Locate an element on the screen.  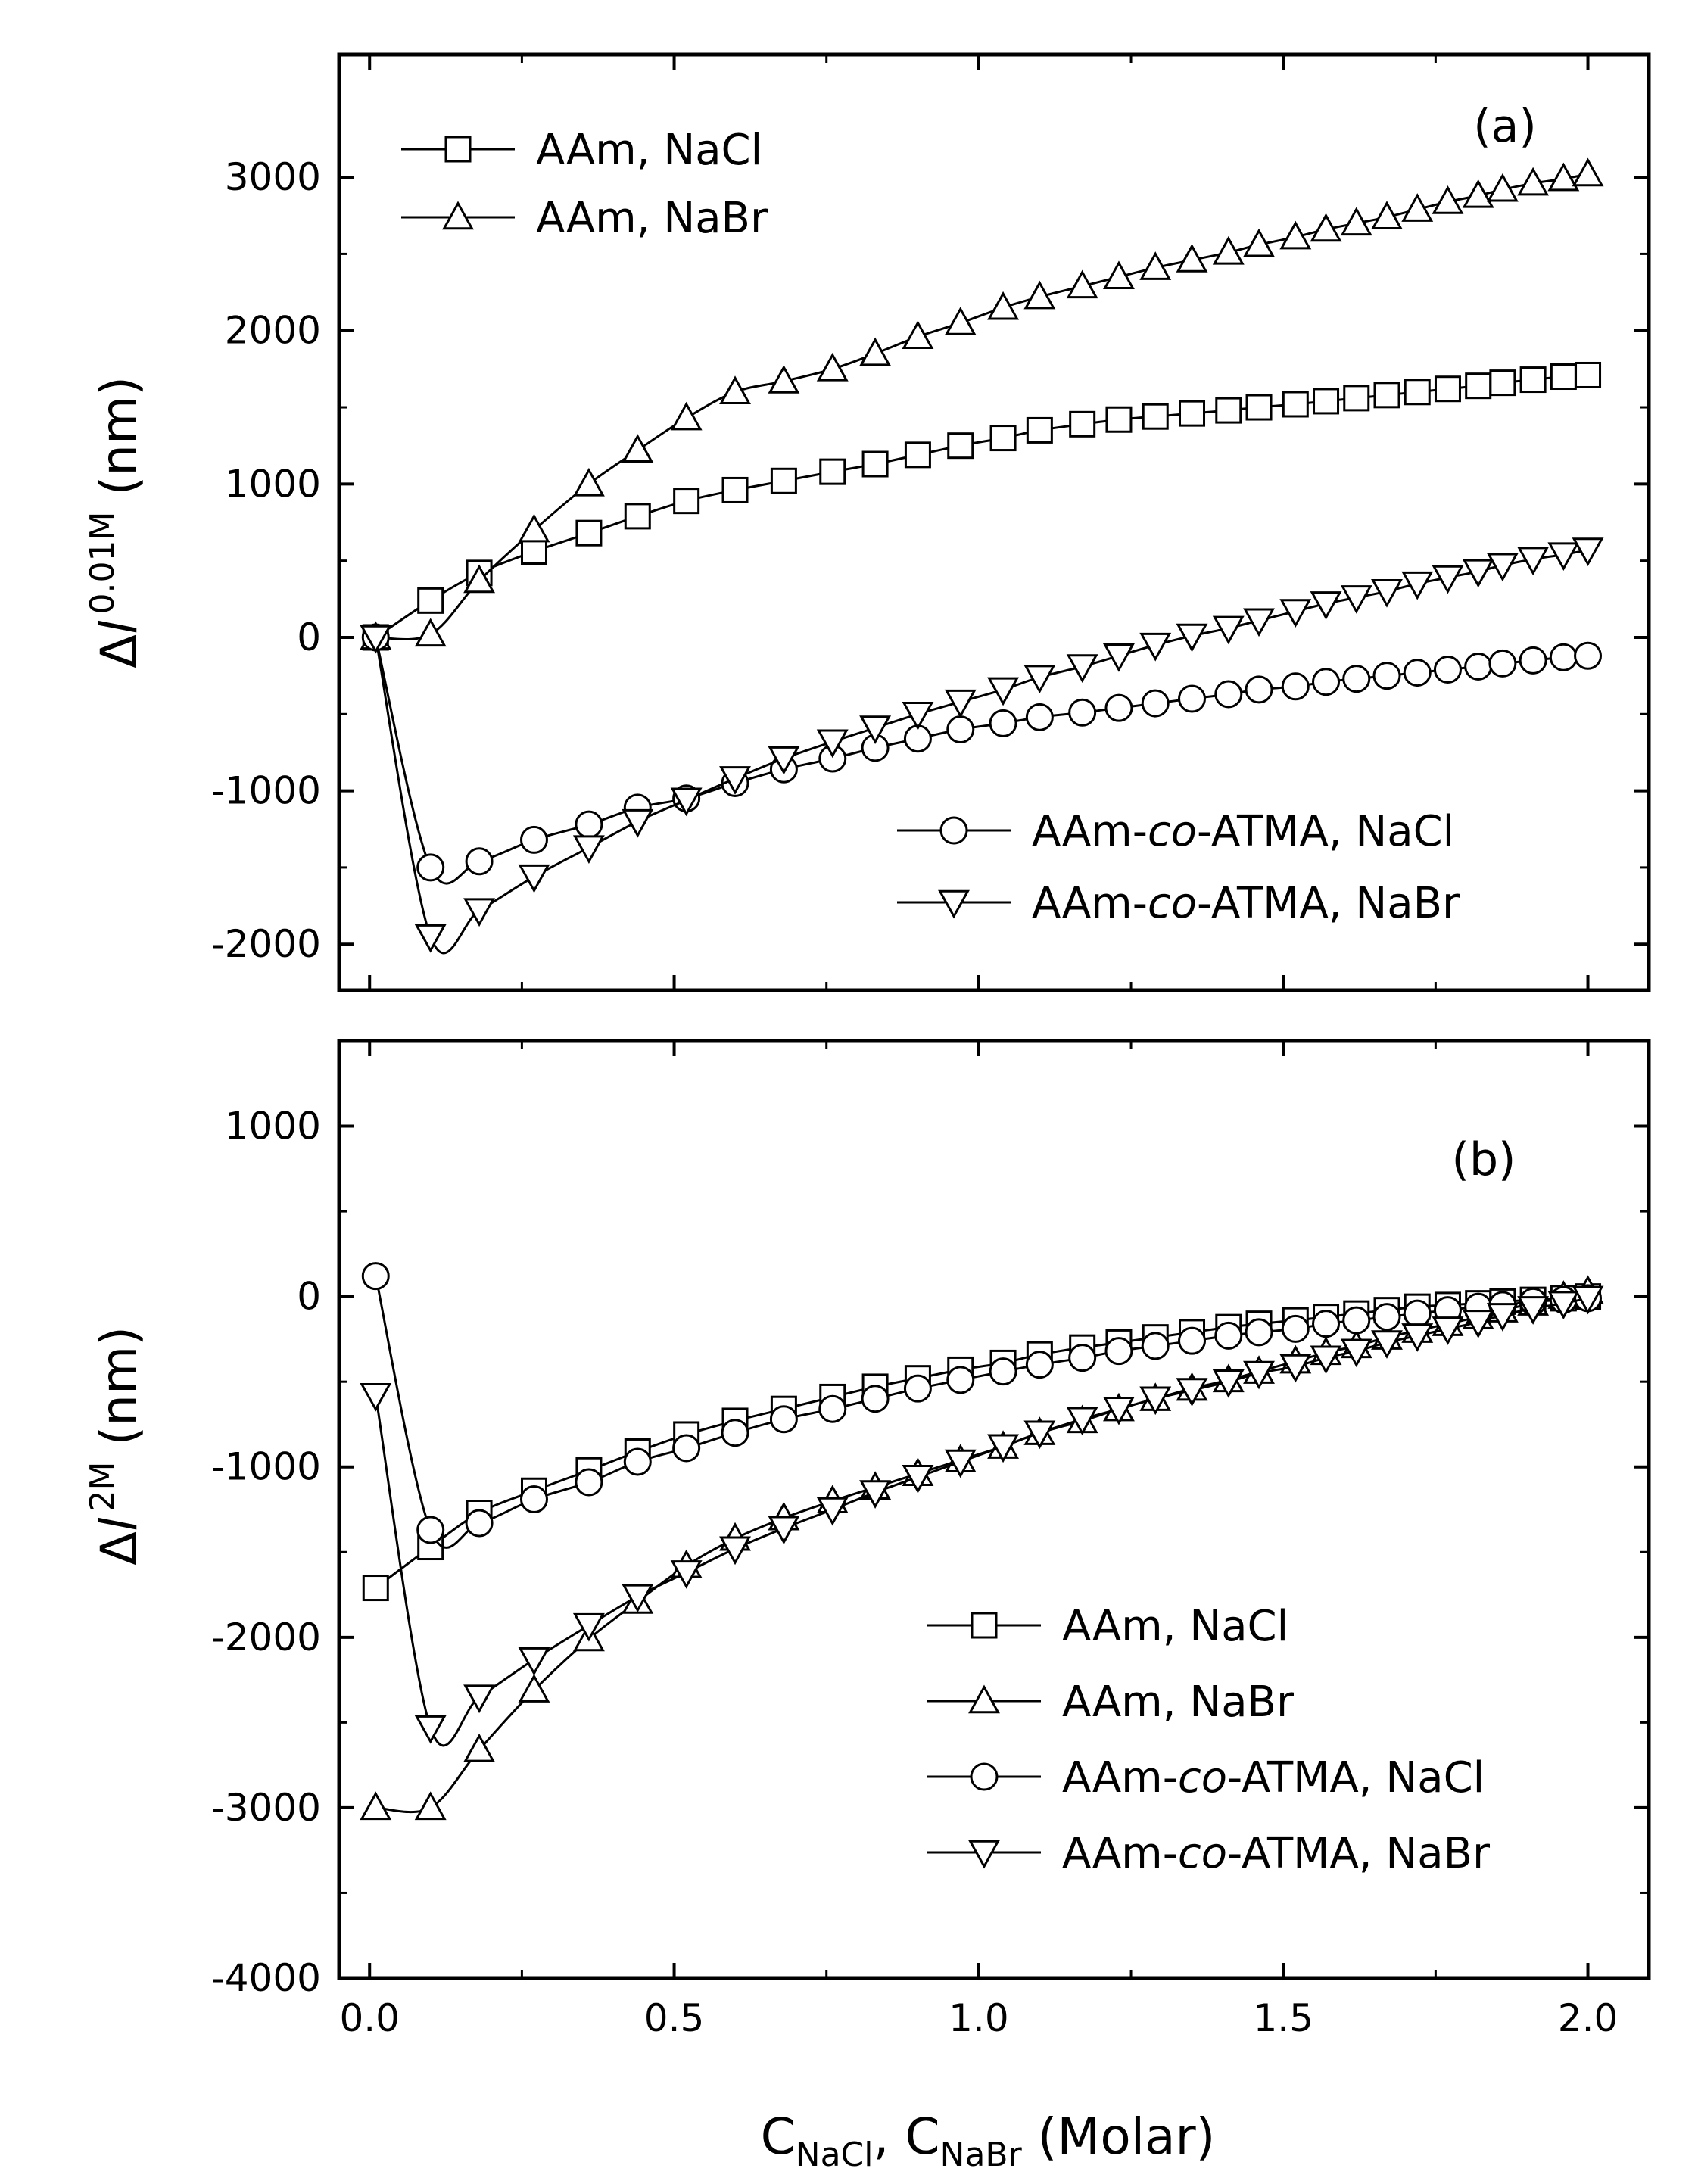
panel-a-ylabel: Δl 0.01M (nm) is located at coordinates (115, 522).